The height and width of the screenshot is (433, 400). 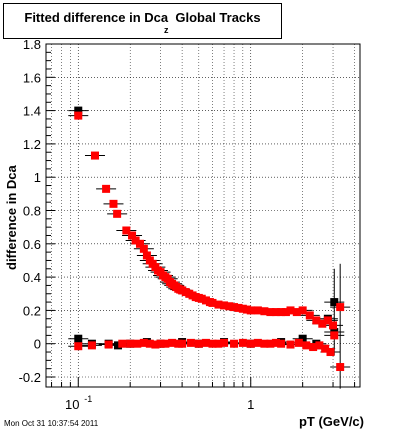 I want to click on timestamp: Mon Oct 31 10:37:54 2011, so click(x=51, y=423).